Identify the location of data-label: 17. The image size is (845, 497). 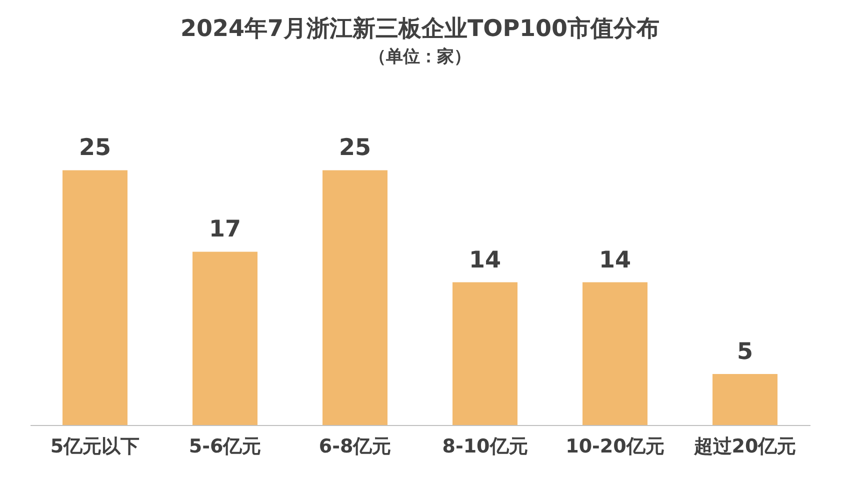
(225, 229).